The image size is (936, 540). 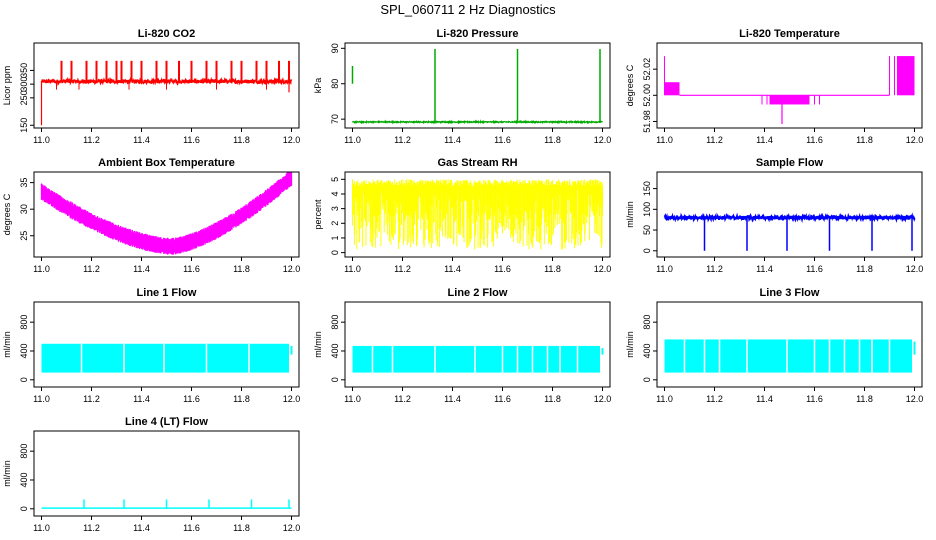 I want to click on flow-block, so click(x=165, y=358).